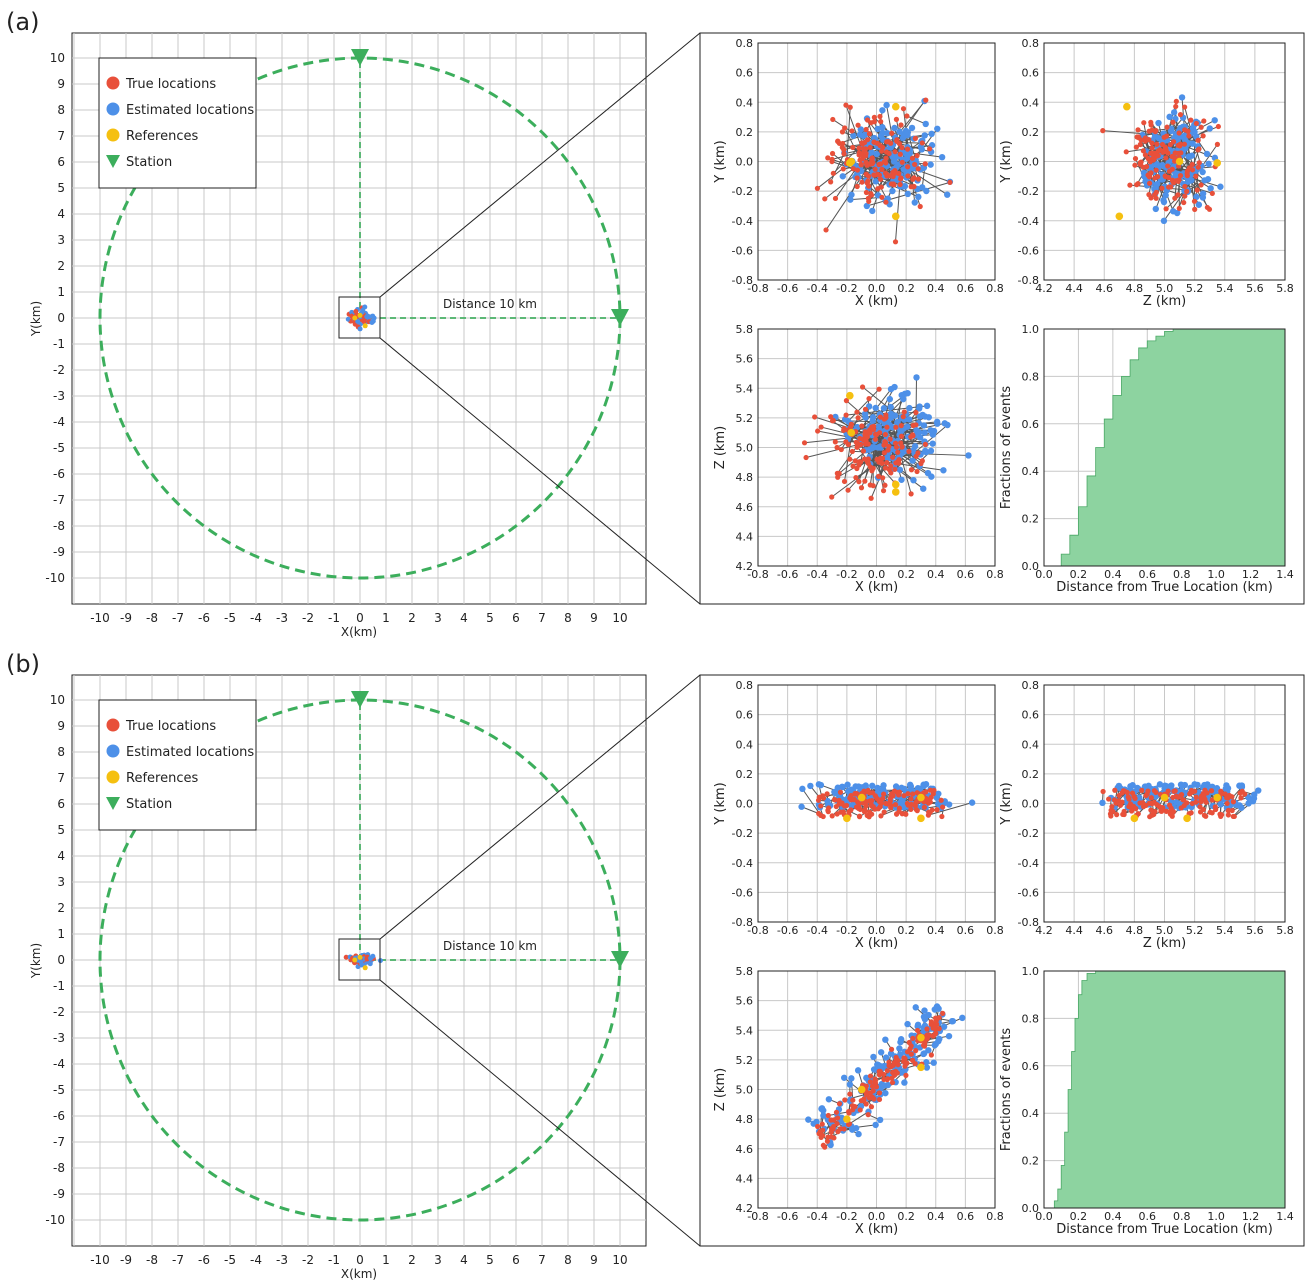  Describe the element at coordinates (876, 161) in the screenshot. I see `plot-frame` at that location.